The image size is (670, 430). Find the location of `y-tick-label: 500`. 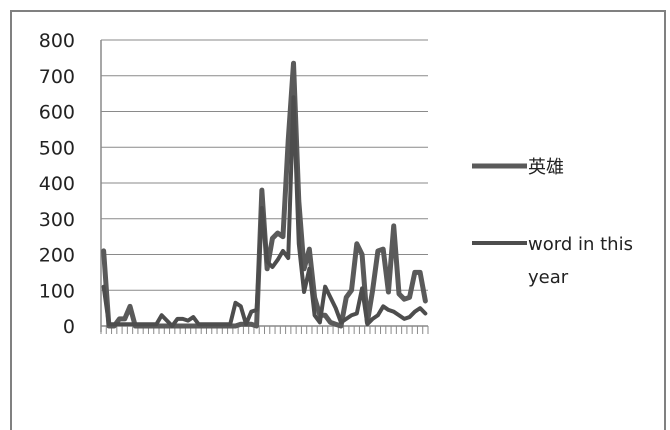

y-tick-label: 500 is located at coordinates (57, 148).